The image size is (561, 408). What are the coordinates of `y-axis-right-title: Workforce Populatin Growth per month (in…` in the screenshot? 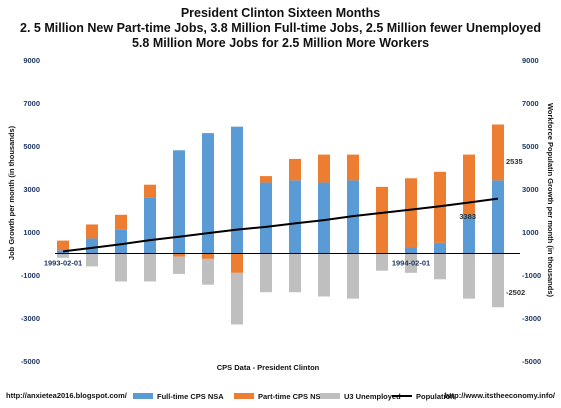 It's located at (550, 200).